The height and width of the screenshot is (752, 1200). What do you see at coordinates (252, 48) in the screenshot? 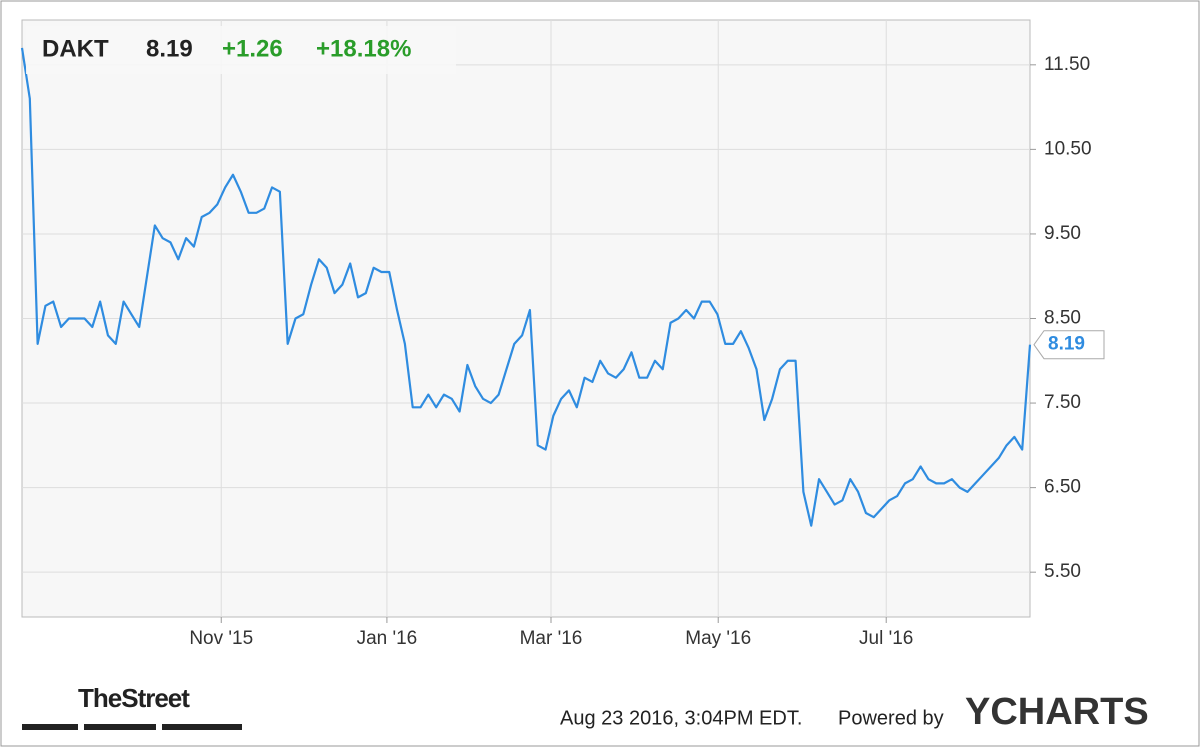
I see `change: +1.26` at bounding box center [252, 48].